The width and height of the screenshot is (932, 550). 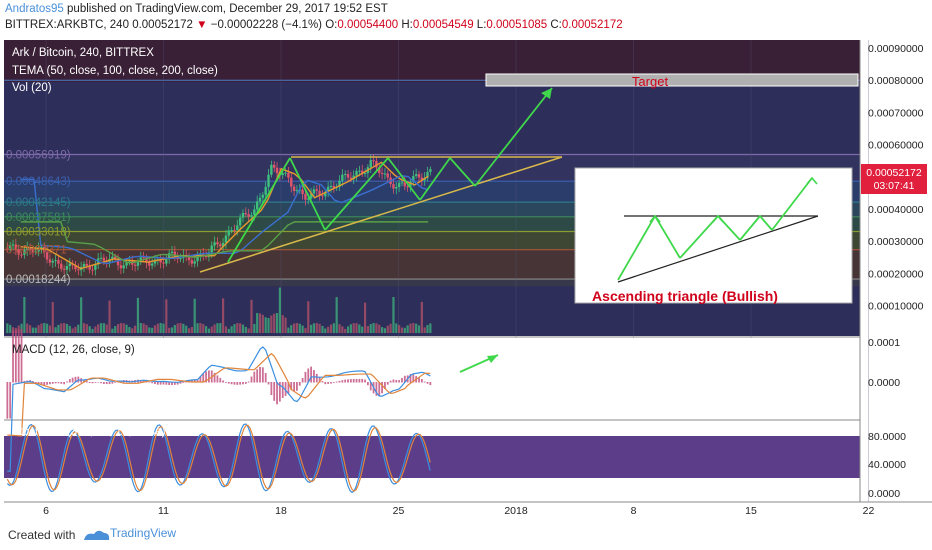 What do you see at coordinates (32, 88) in the screenshot?
I see `legend-vol: Vol (20)` at bounding box center [32, 88].